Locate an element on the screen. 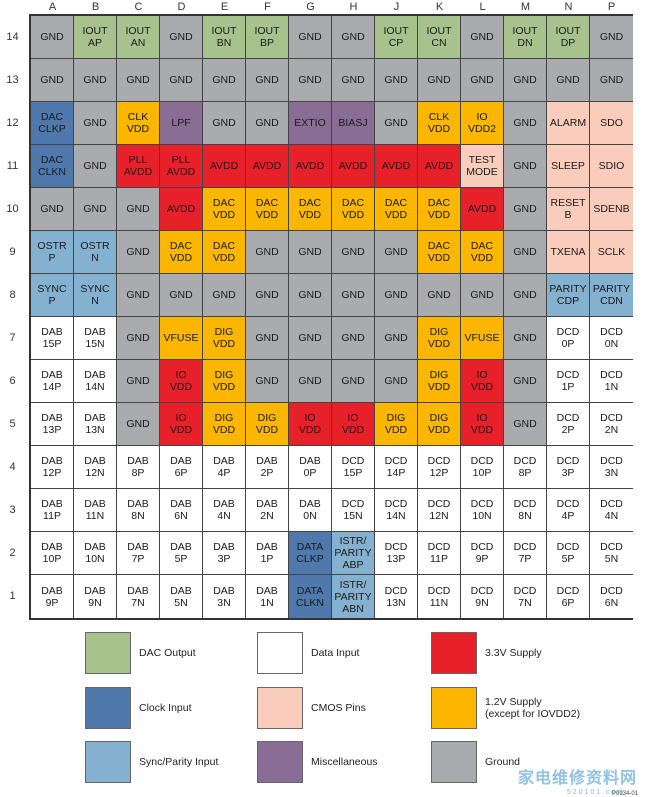  pin-cell: SDO is located at coordinates (611, 123).